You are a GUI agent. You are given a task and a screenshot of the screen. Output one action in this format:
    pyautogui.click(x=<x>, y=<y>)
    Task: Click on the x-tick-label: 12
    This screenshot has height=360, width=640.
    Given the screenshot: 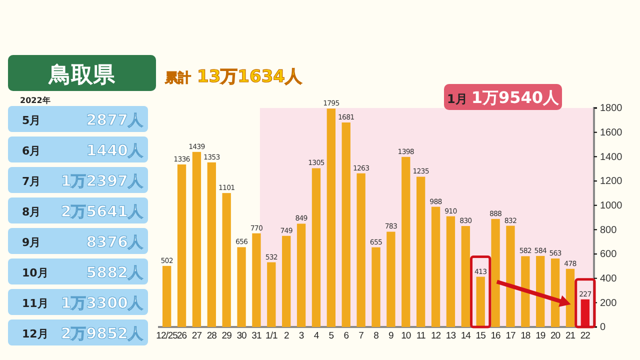 What is the action you would take?
    pyautogui.click(x=435, y=336)
    